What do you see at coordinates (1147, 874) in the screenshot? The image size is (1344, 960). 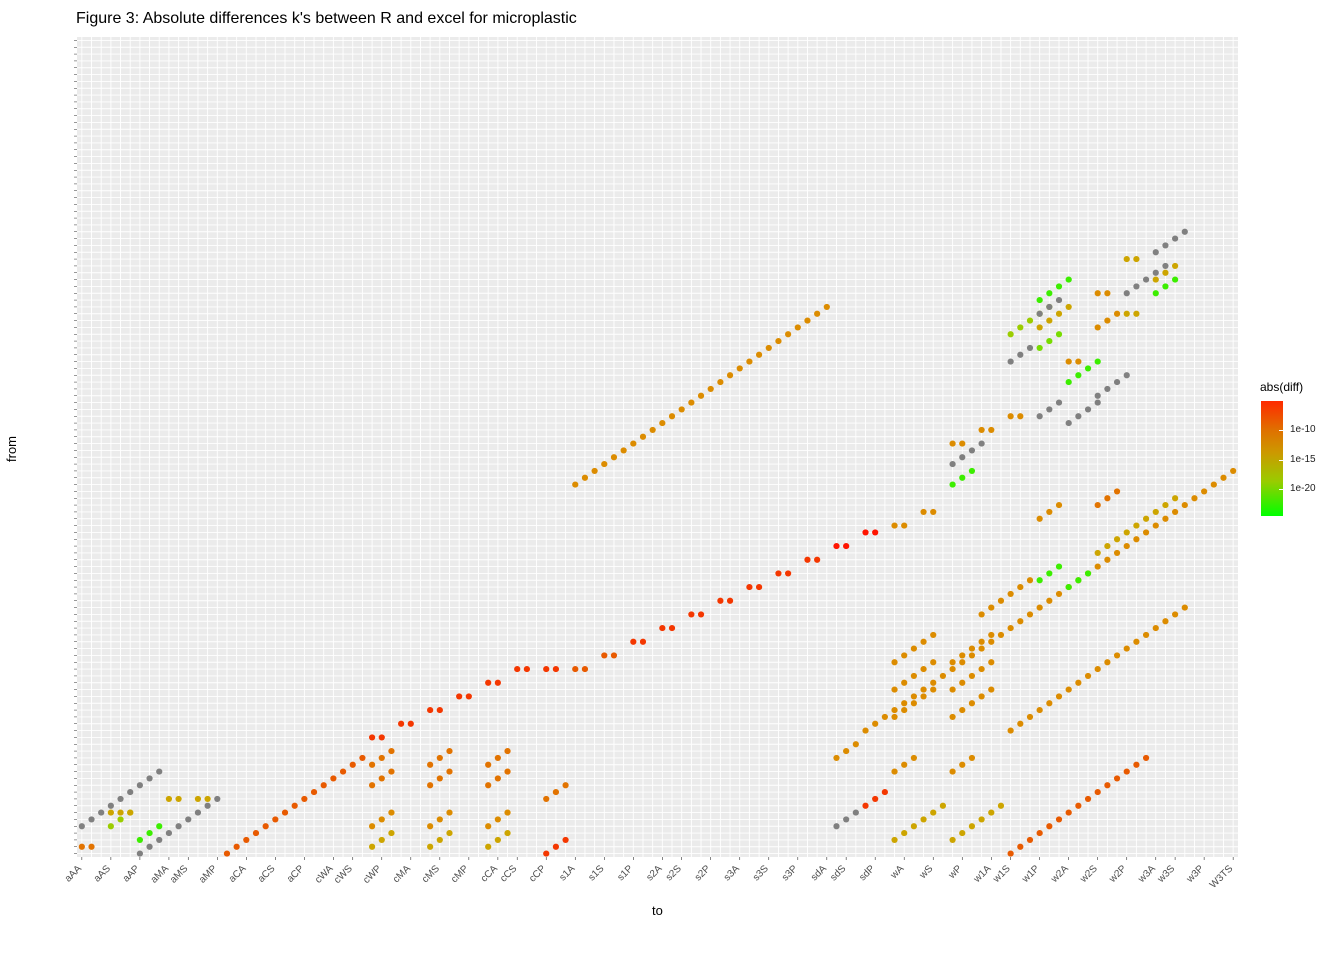 I see `x-tick-label: w3A` at bounding box center [1147, 874].